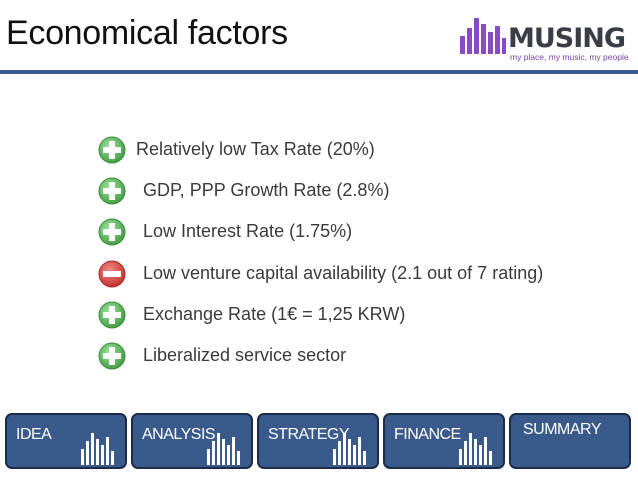 The width and height of the screenshot is (638, 479). What do you see at coordinates (427, 434) in the screenshot?
I see `tab-label: FINANCE` at bounding box center [427, 434].